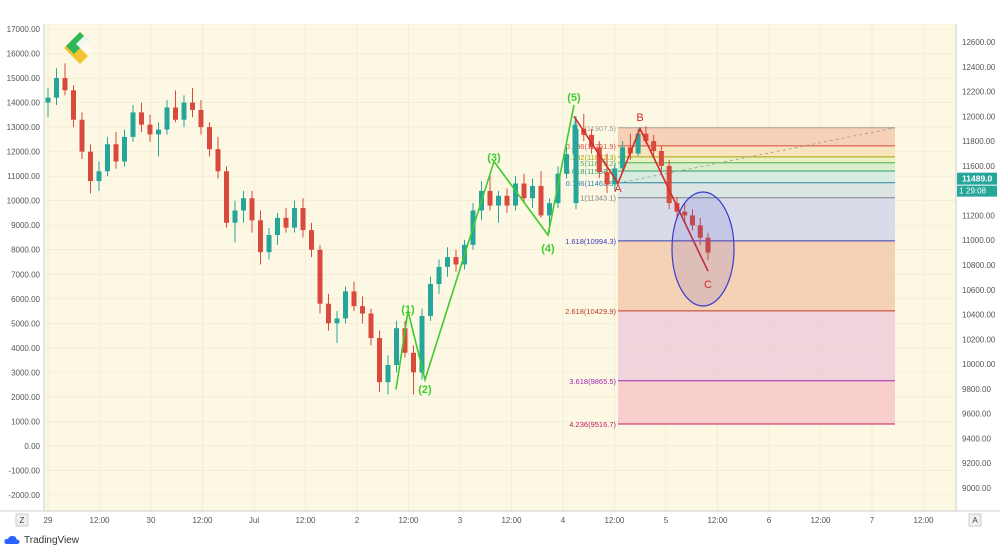 Image resolution: width=1000 pixels, height=557 pixels. I want to click on countdown-badge, so click(977, 191).